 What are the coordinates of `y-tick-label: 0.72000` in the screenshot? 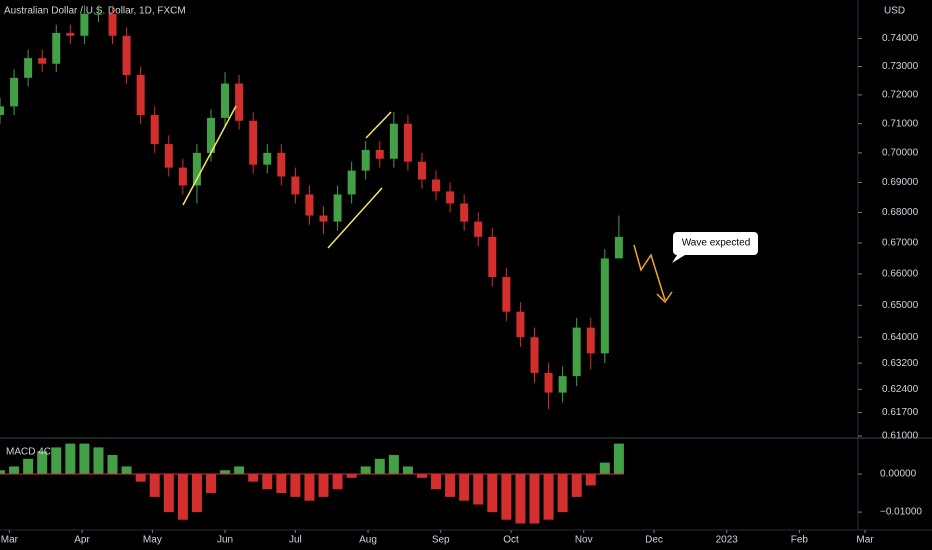 It's located at (900, 95).